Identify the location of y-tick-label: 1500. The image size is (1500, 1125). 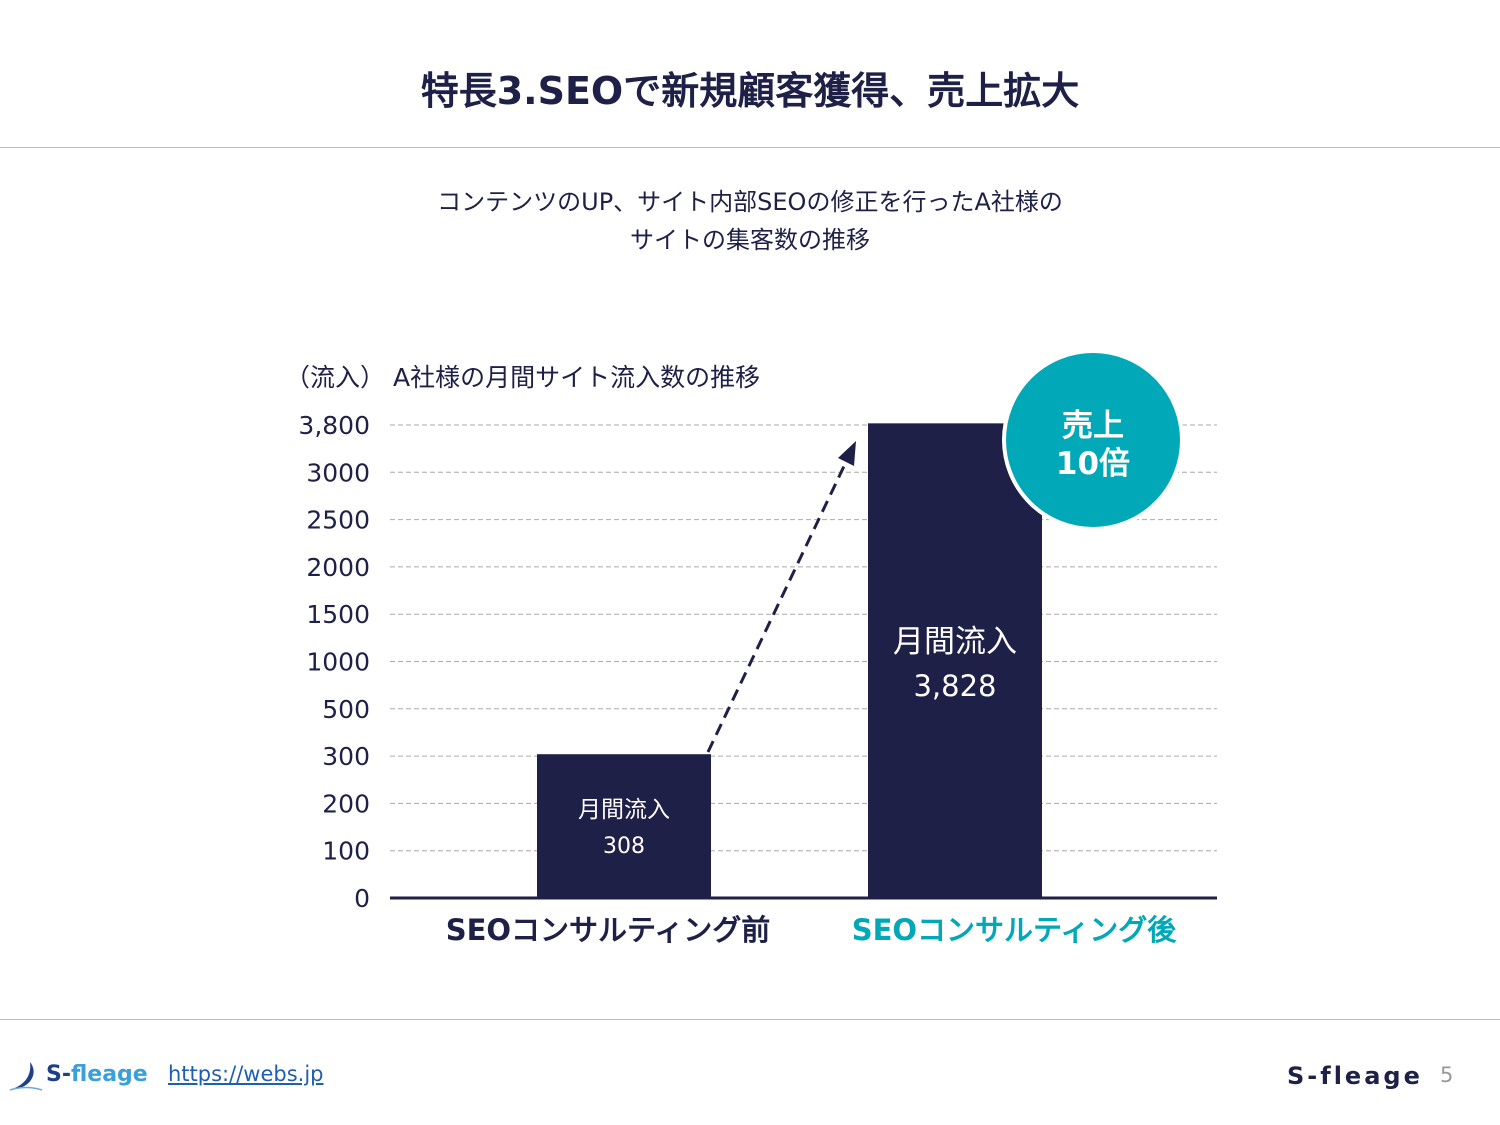
(338, 614).